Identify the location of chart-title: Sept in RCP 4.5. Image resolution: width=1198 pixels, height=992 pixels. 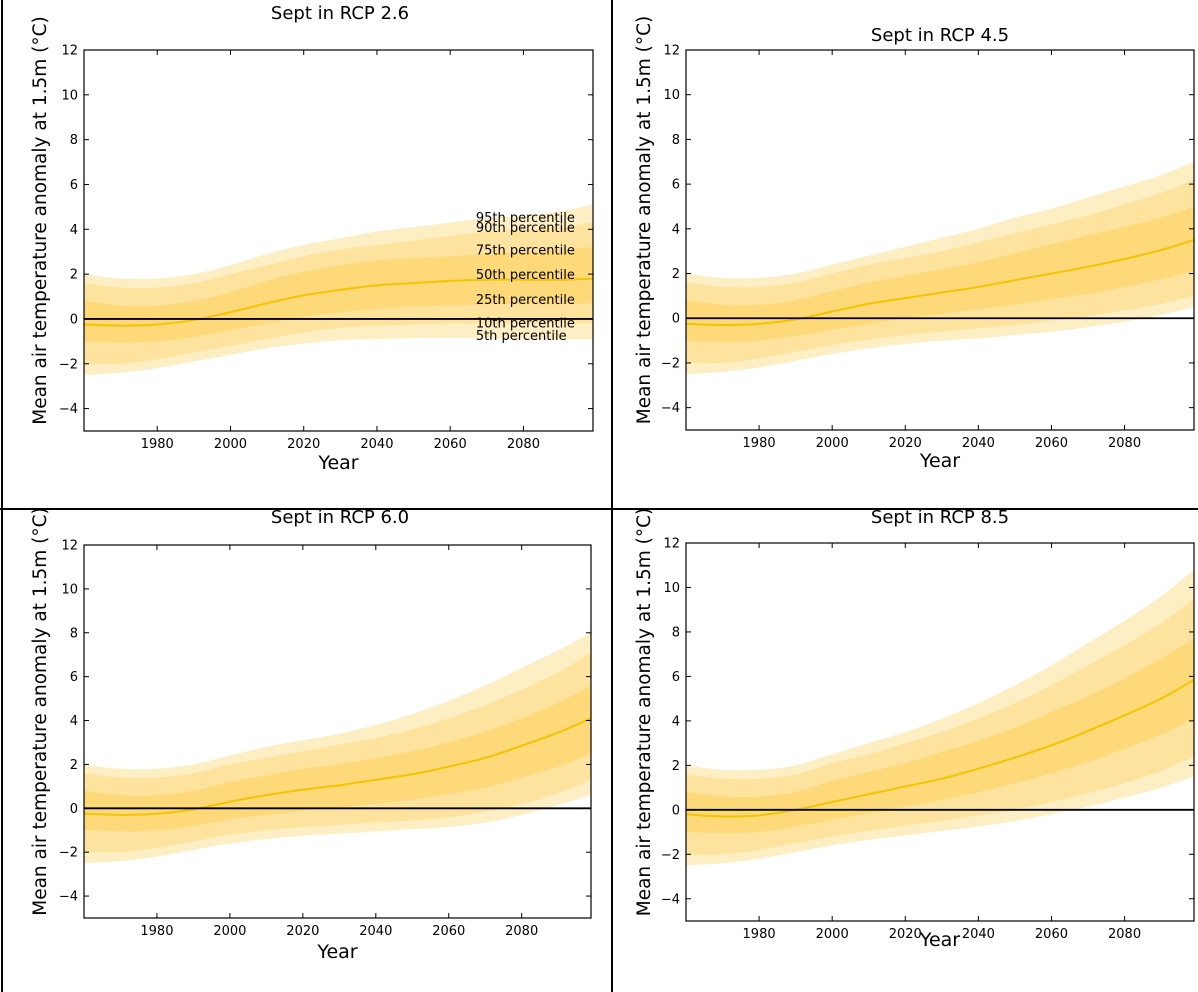
(940, 35).